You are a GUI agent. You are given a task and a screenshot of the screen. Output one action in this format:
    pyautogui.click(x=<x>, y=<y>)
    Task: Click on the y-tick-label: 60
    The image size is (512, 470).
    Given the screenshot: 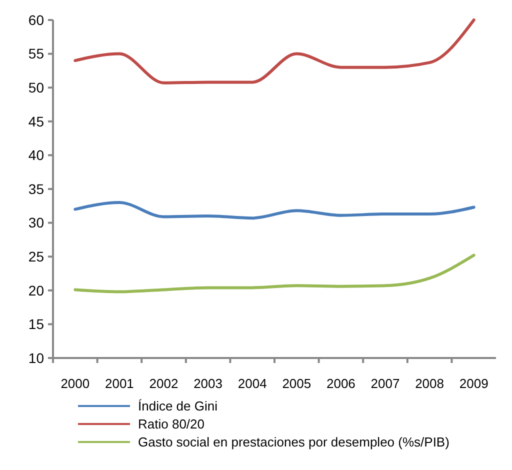 What is the action you would take?
    pyautogui.click(x=36, y=20)
    